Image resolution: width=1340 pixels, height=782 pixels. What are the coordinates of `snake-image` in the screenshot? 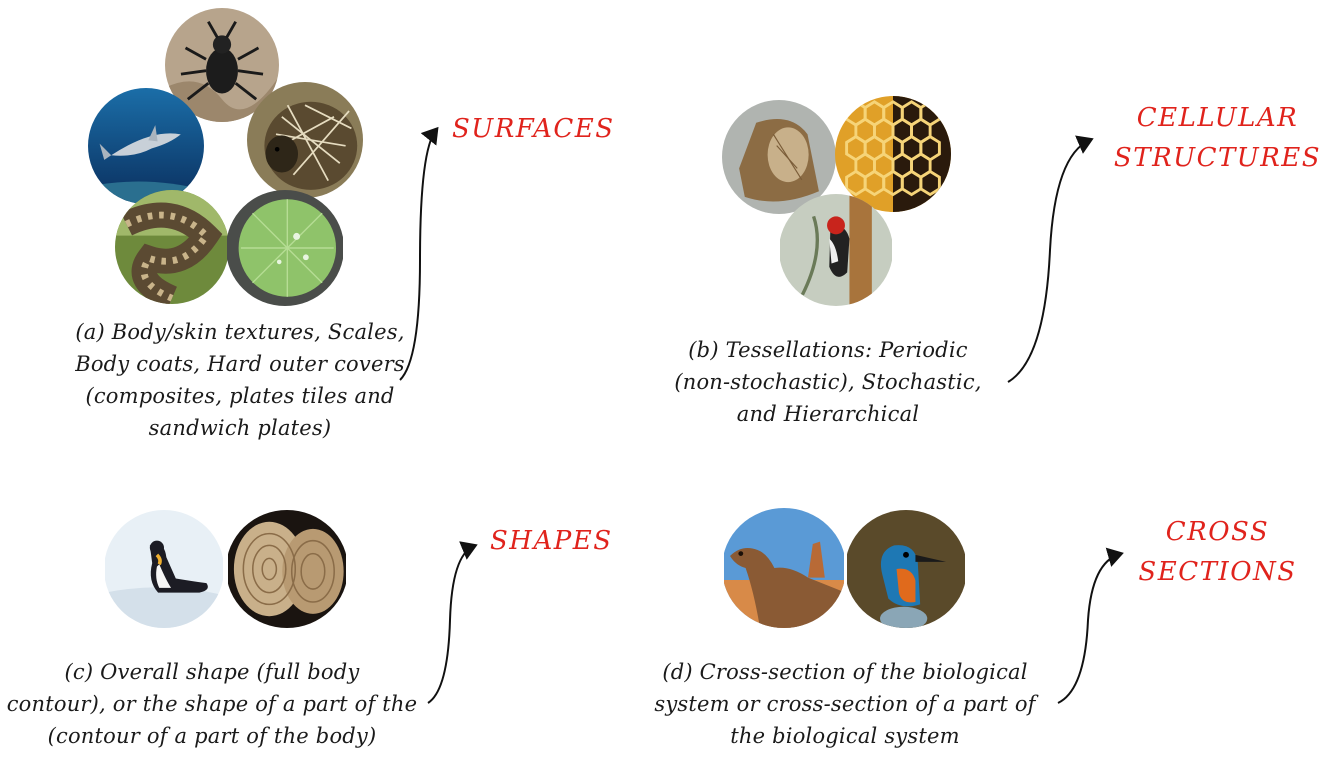 It's located at (172, 247).